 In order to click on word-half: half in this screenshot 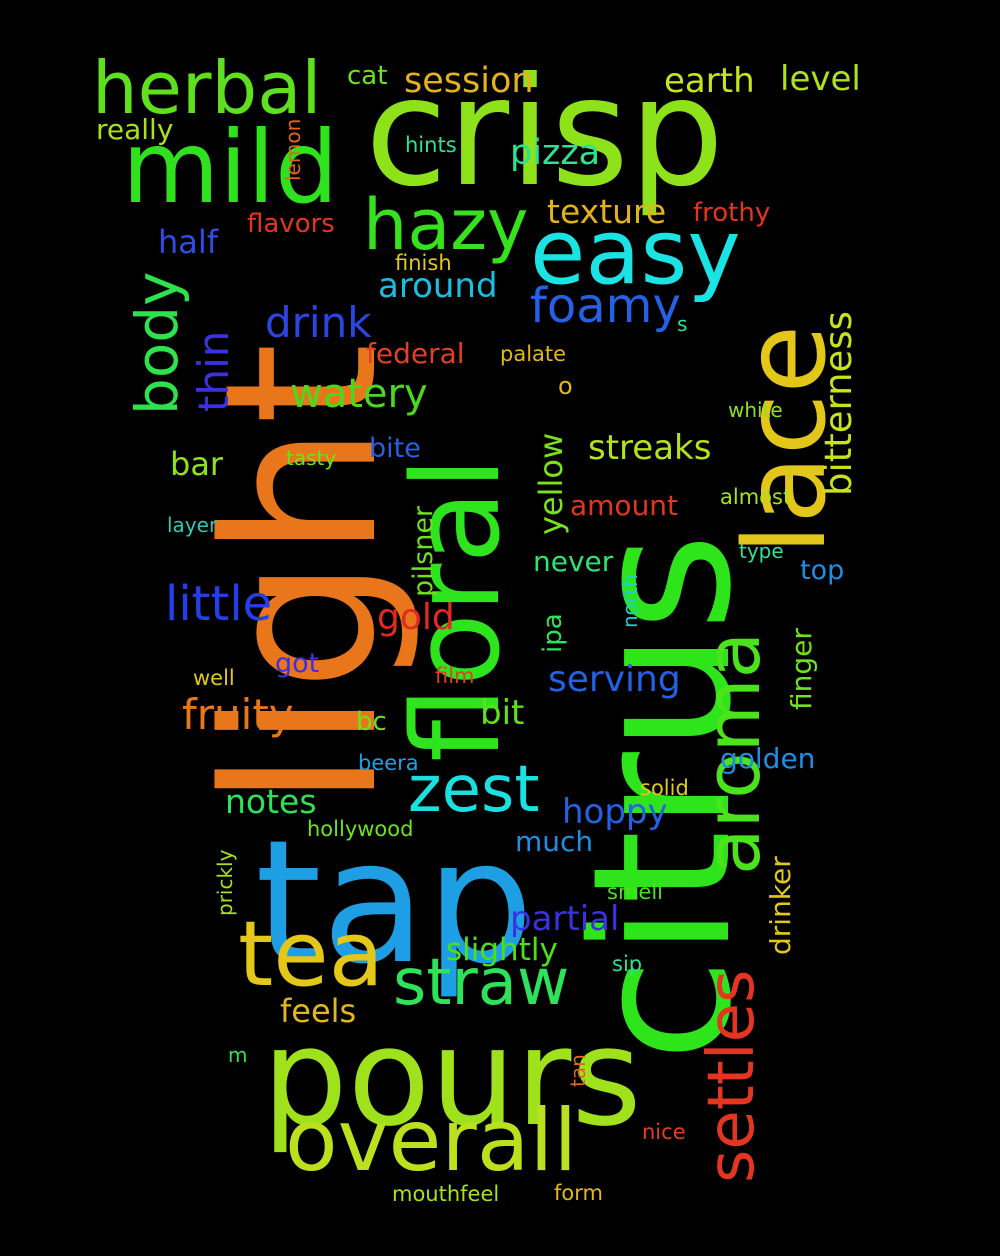, I will do `click(188, 242)`.